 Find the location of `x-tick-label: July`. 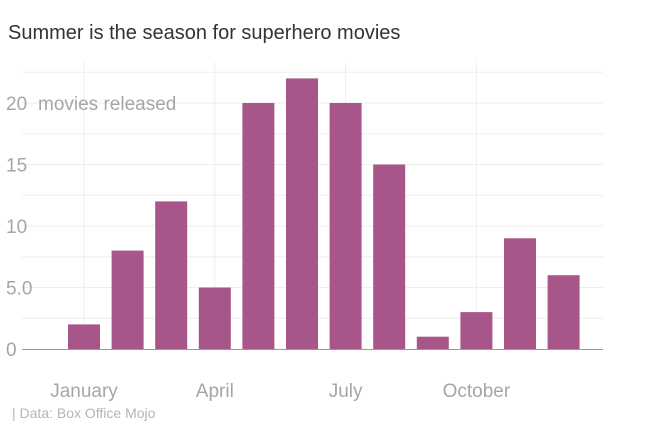

x-tick-label: July is located at coordinates (346, 391).